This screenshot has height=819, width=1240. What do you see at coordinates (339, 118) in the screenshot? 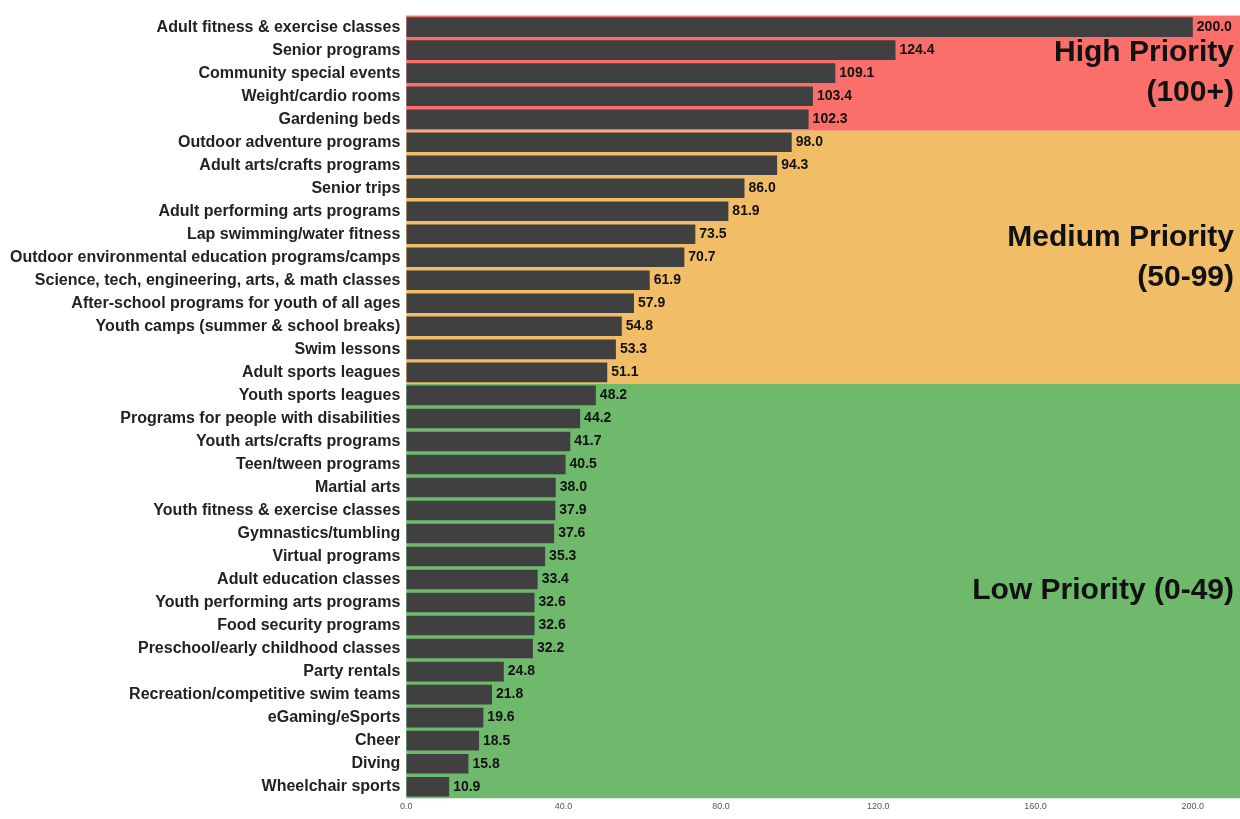
I see `y-tick-label: Gardening beds` at bounding box center [339, 118].